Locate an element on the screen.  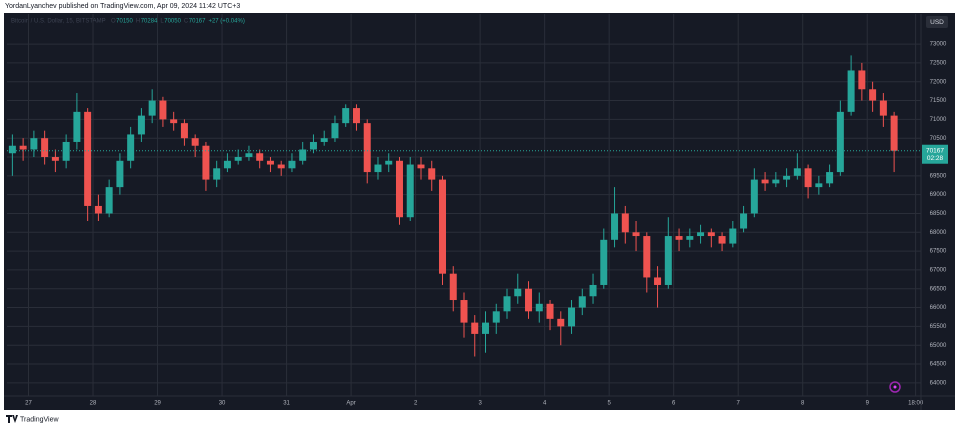
y-tick-label: 64500 is located at coordinates (938, 365).